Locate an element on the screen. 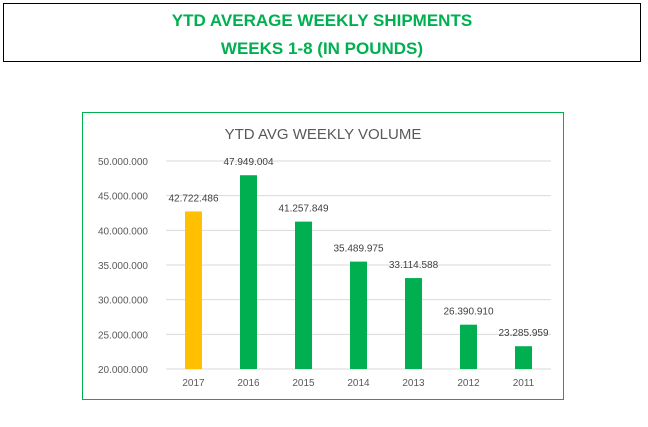 The height and width of the screenshot is (427, 648). x-tick-label-2014: 2014 is located at coordinates (358, 383).